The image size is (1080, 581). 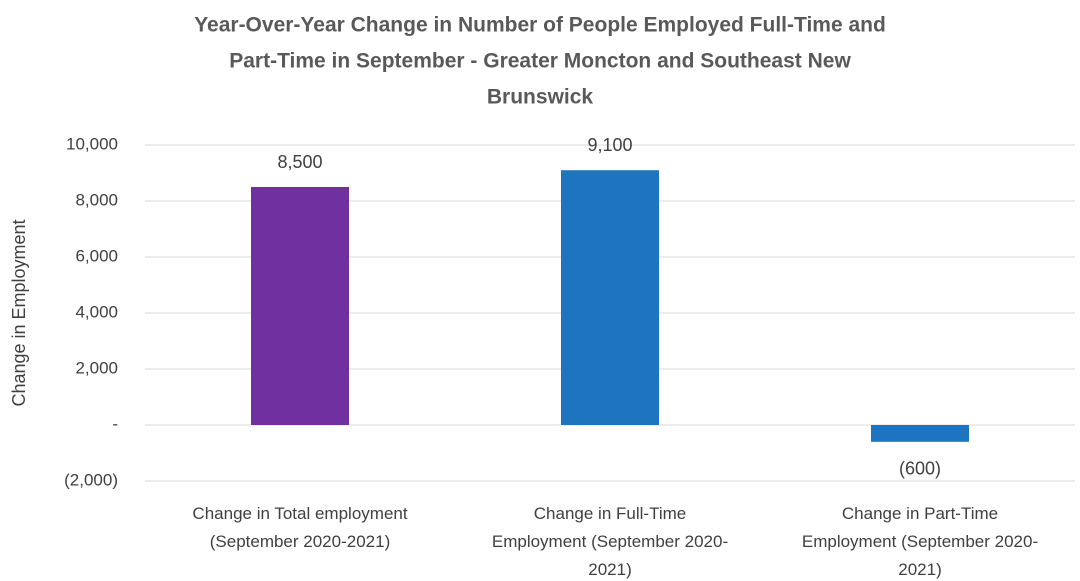 I want to click on x-category-line: Change in Total employment, so click(x=299, y=513).